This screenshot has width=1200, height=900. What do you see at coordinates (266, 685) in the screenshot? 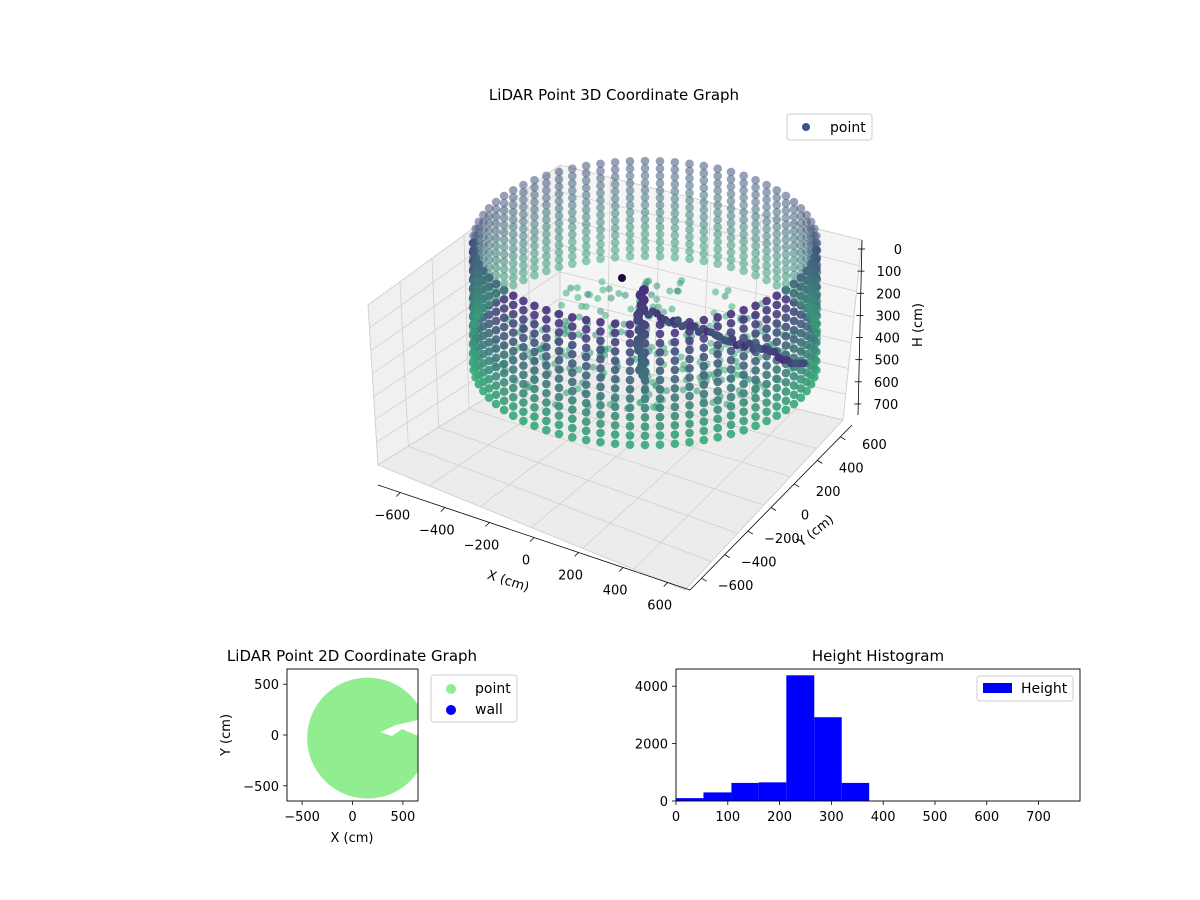
I see `y-tick-label-2d: 500` at bounding box center [266, 685].